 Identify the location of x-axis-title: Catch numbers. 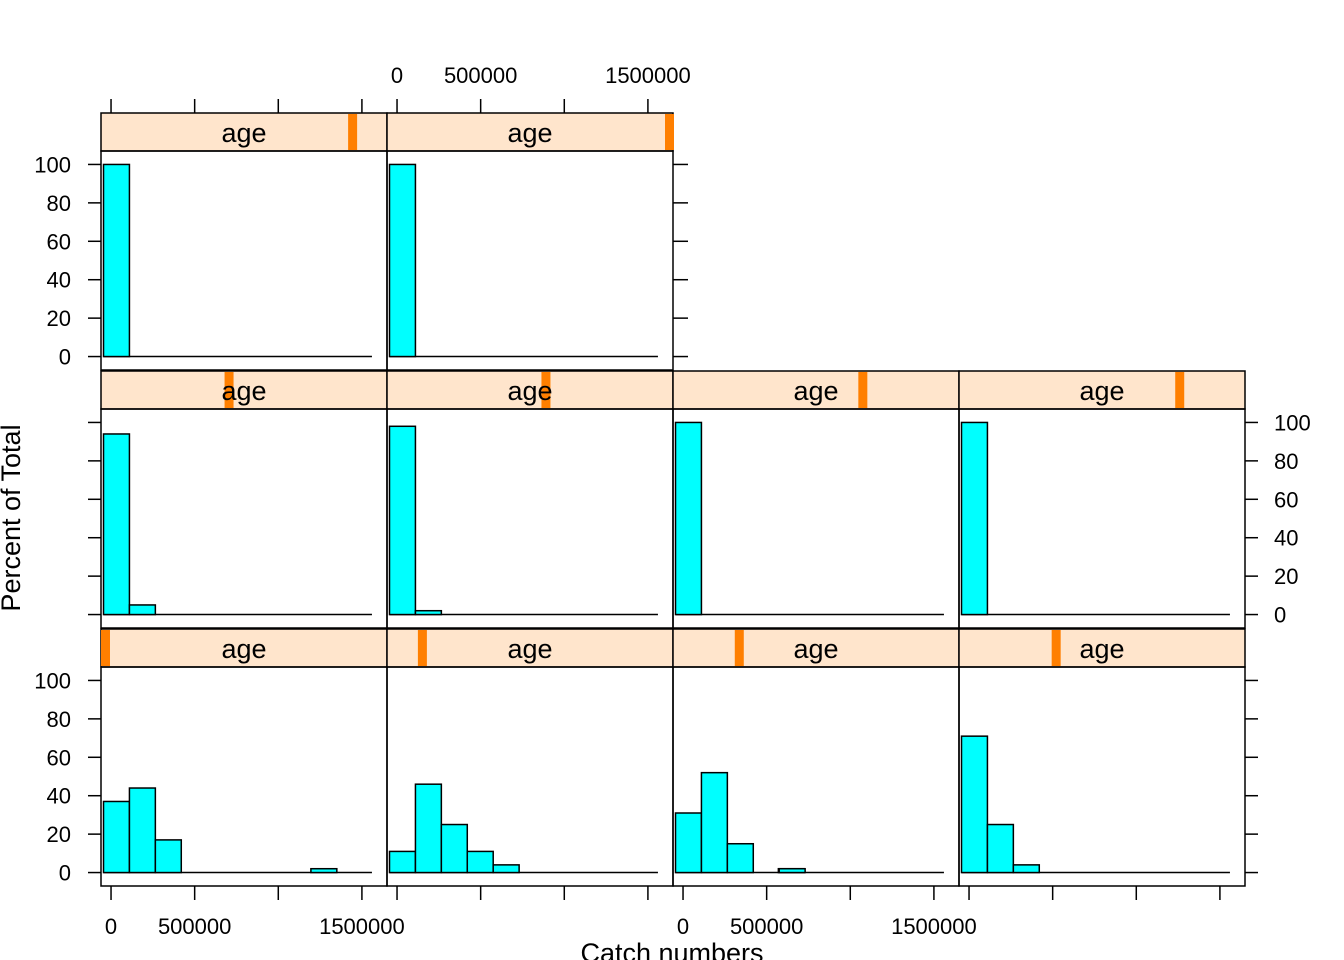
(671, 949).